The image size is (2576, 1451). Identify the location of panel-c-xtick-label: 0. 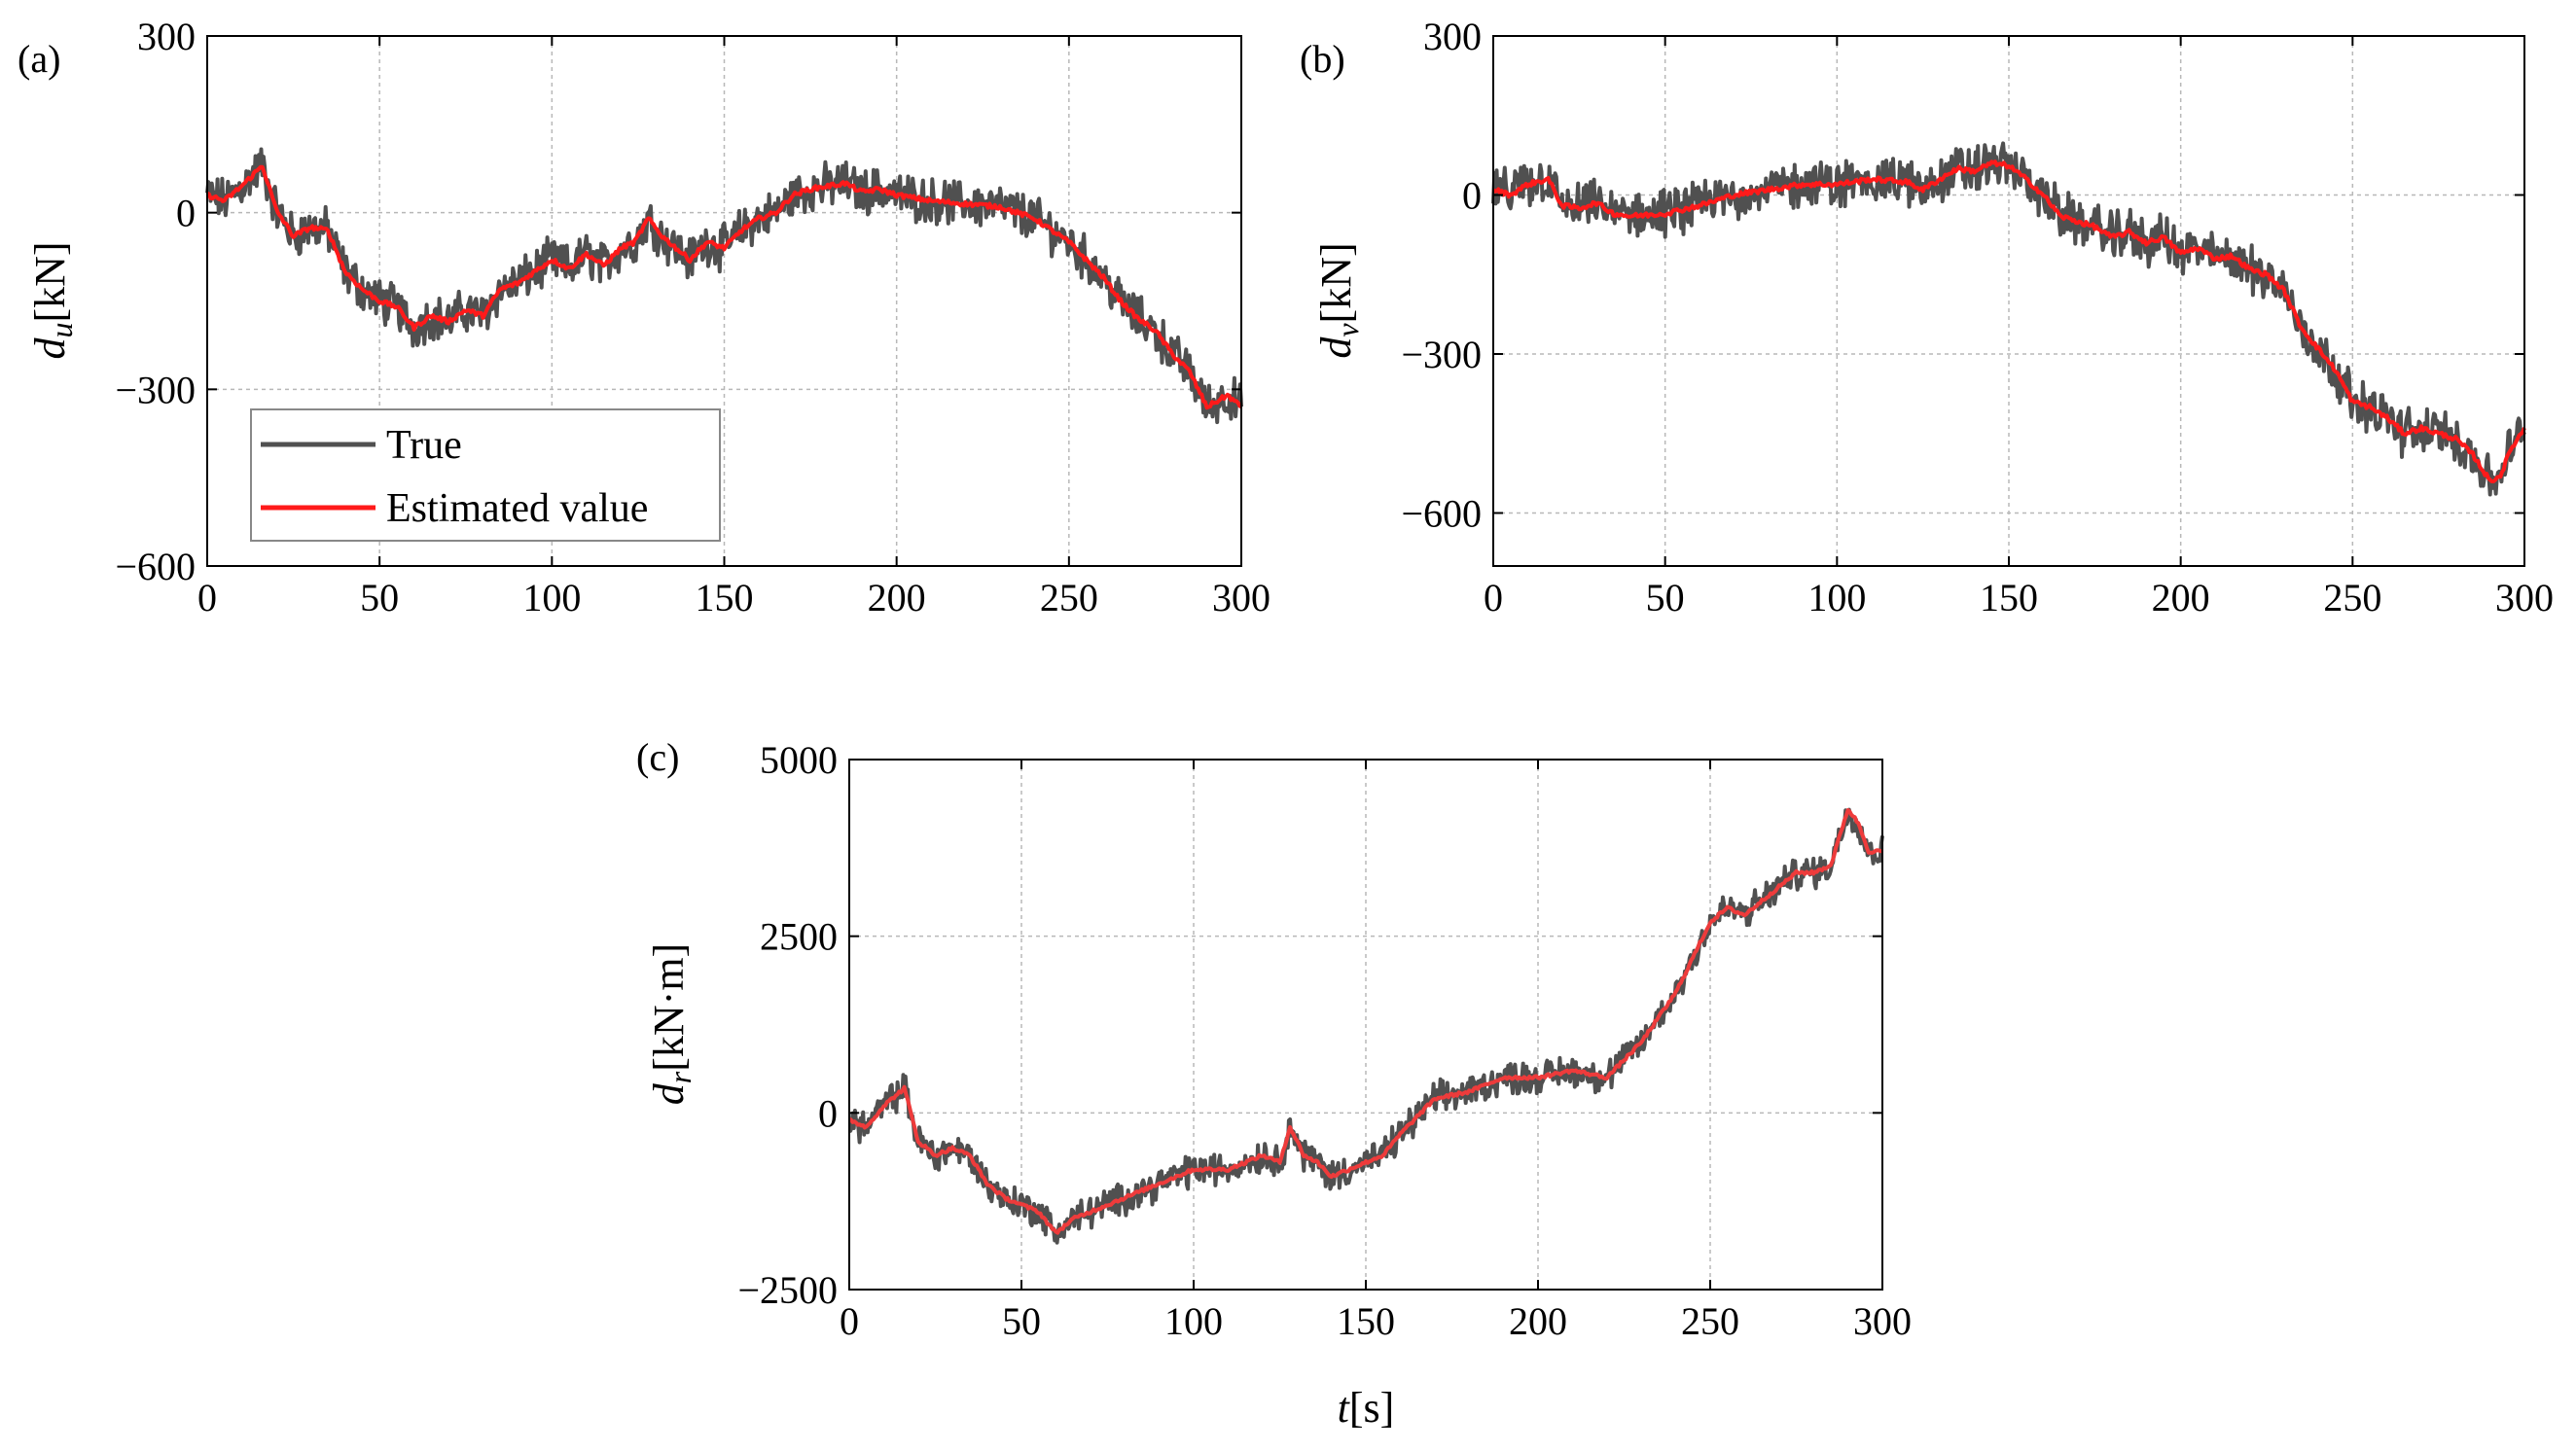
(849, 1321).